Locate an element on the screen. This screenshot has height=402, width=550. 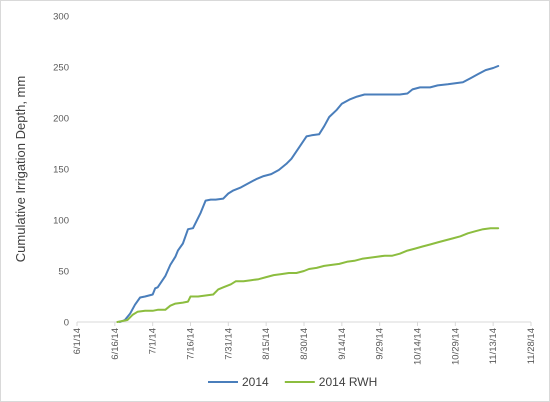
legend-label-2: 2014 RWH is located at coordinates (348, 382).